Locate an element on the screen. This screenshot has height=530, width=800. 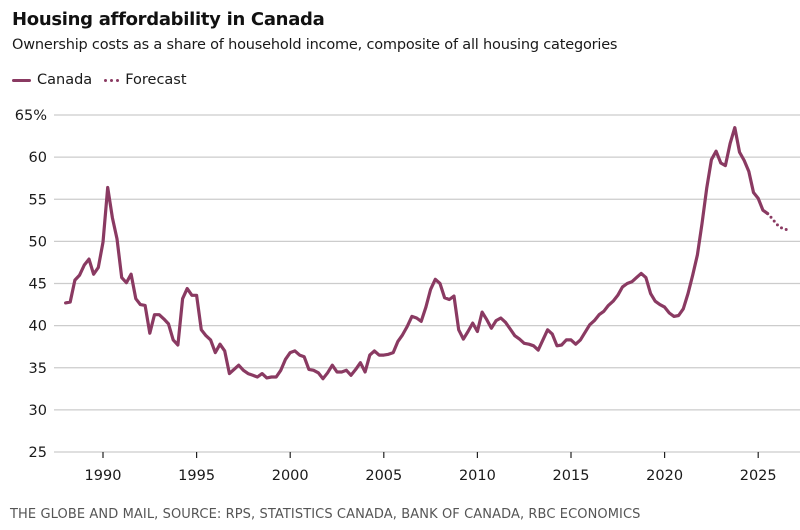
x-tick-label: 2020 is located at coordinates (664, 476).